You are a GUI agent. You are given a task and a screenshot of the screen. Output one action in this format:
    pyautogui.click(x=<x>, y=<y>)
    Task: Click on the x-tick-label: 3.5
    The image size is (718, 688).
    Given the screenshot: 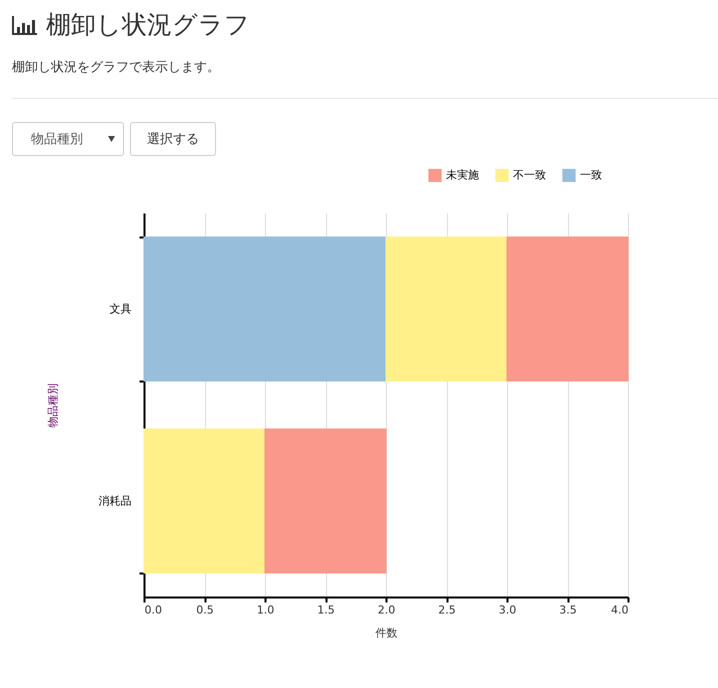 What is the action you would take?
    pyautogui.click(x=568, y=610)
    